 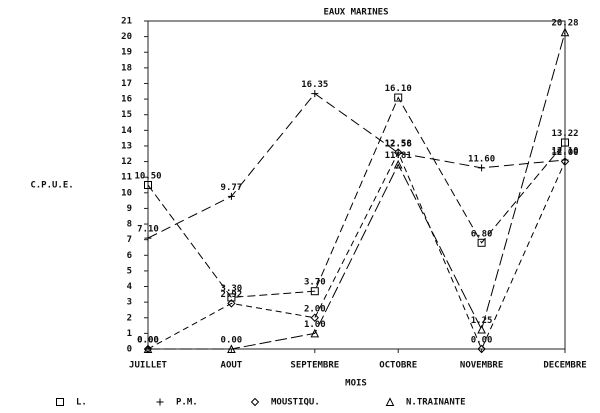 I want to click on y-tick-label: 2, so click(x=129, y=318).